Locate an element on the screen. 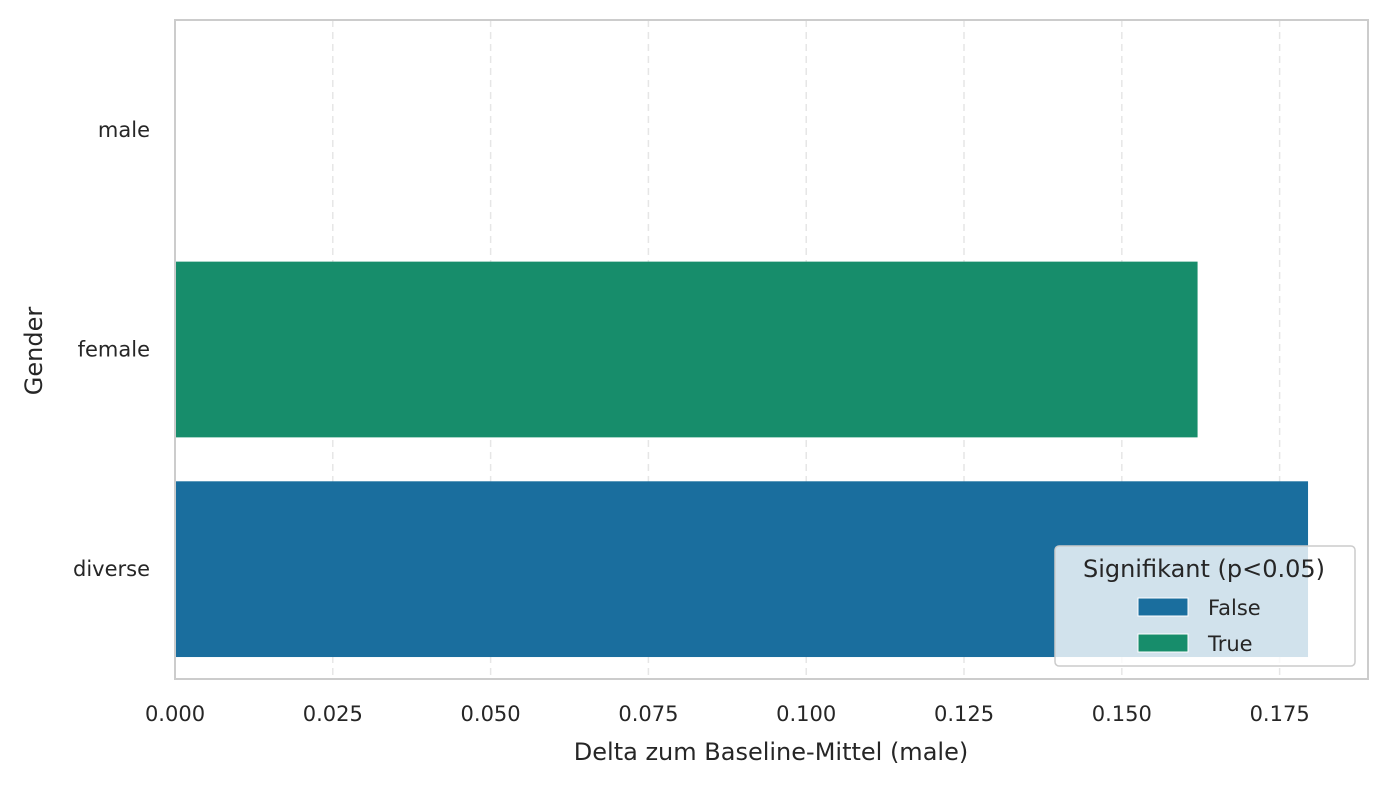 Image resolution: width=1388 pixels, height=786 pixels. y-tick-label: male is located at coordinates (124, 130).